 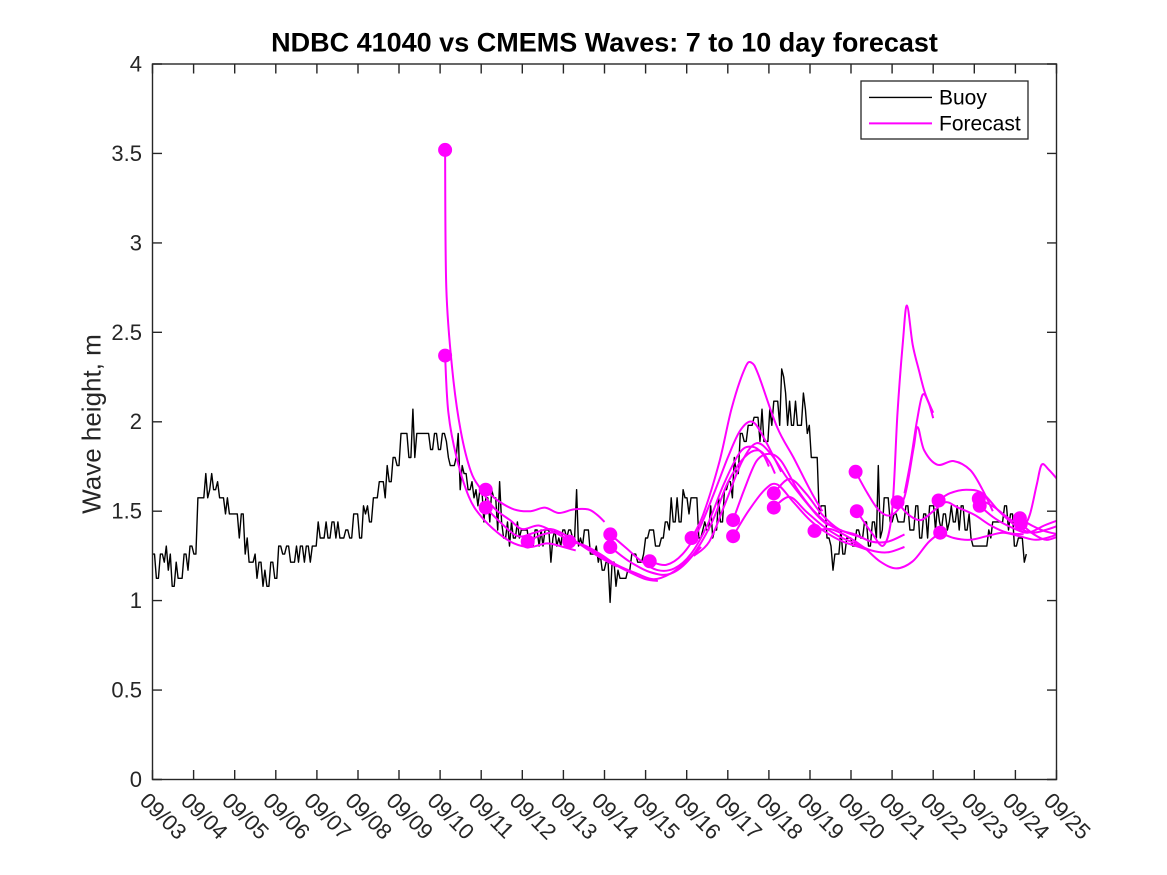 I want to click on svg-text: 0.5, so click(x=126, y=690).